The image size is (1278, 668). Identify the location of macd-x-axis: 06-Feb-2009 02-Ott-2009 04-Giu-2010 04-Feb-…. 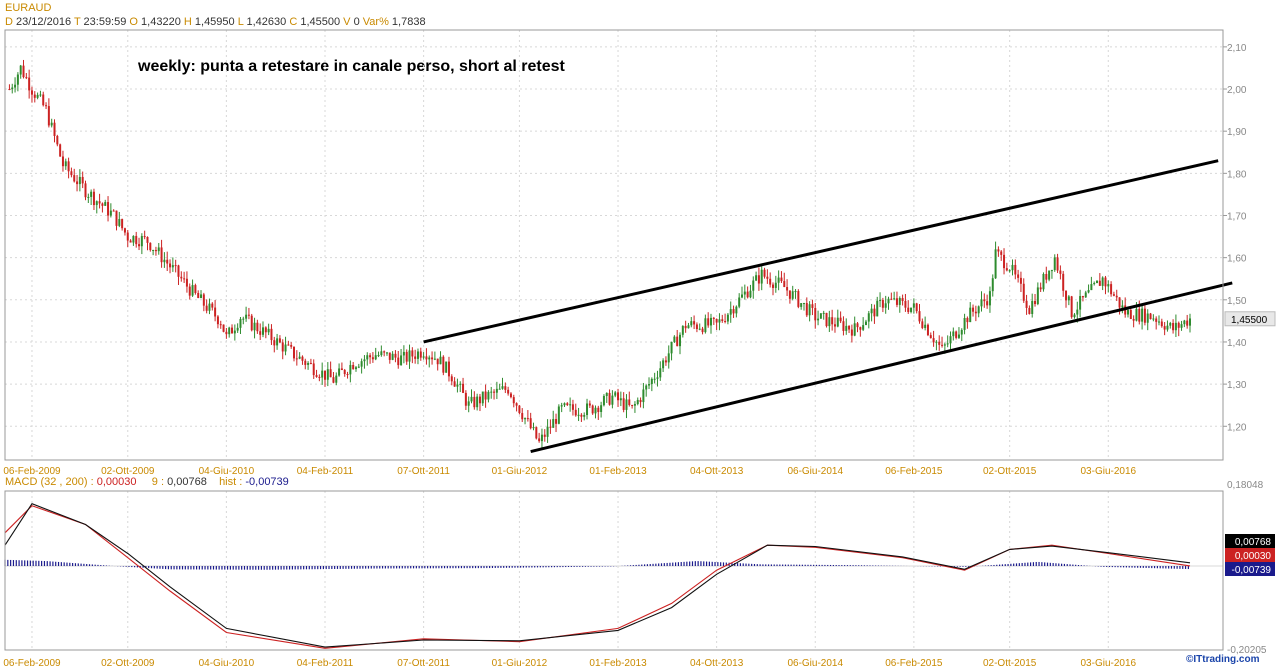
(569, 663).